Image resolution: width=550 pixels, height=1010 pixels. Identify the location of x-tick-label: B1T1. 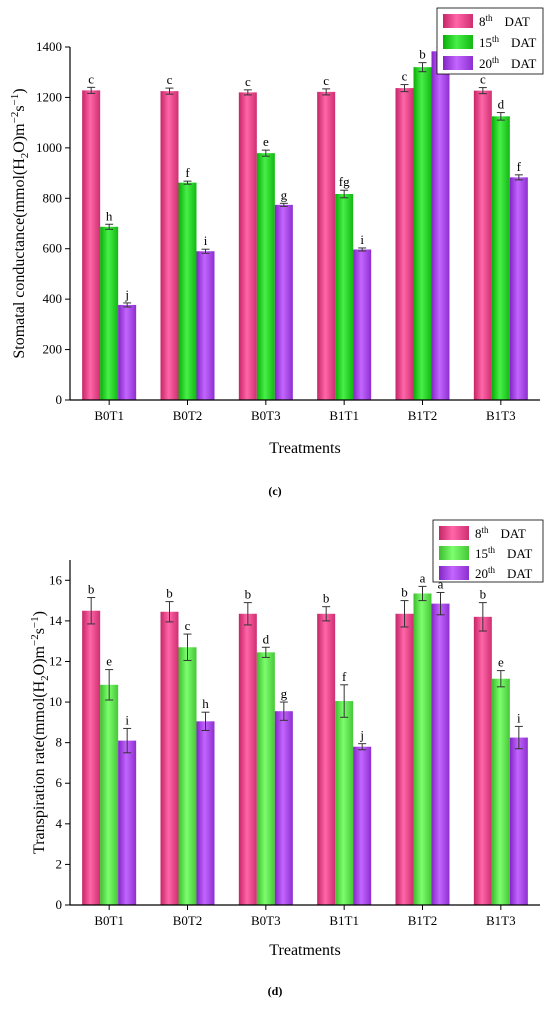
(344, 920).